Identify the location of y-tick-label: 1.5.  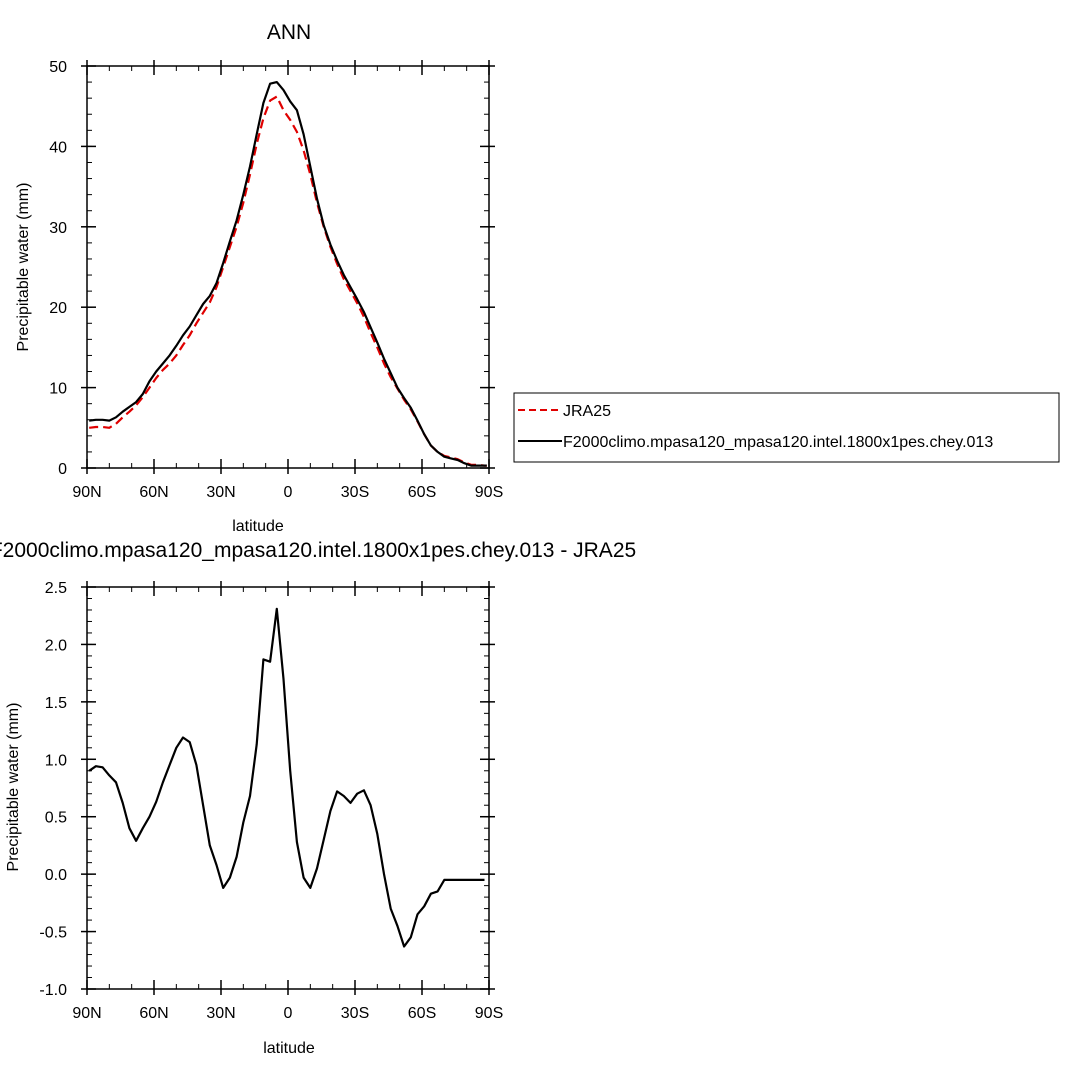
(56, 703).